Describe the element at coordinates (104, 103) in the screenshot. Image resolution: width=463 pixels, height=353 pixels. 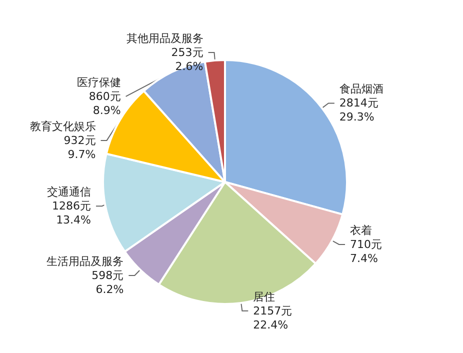
I see `data-label: 860元 8.9%` at that location.